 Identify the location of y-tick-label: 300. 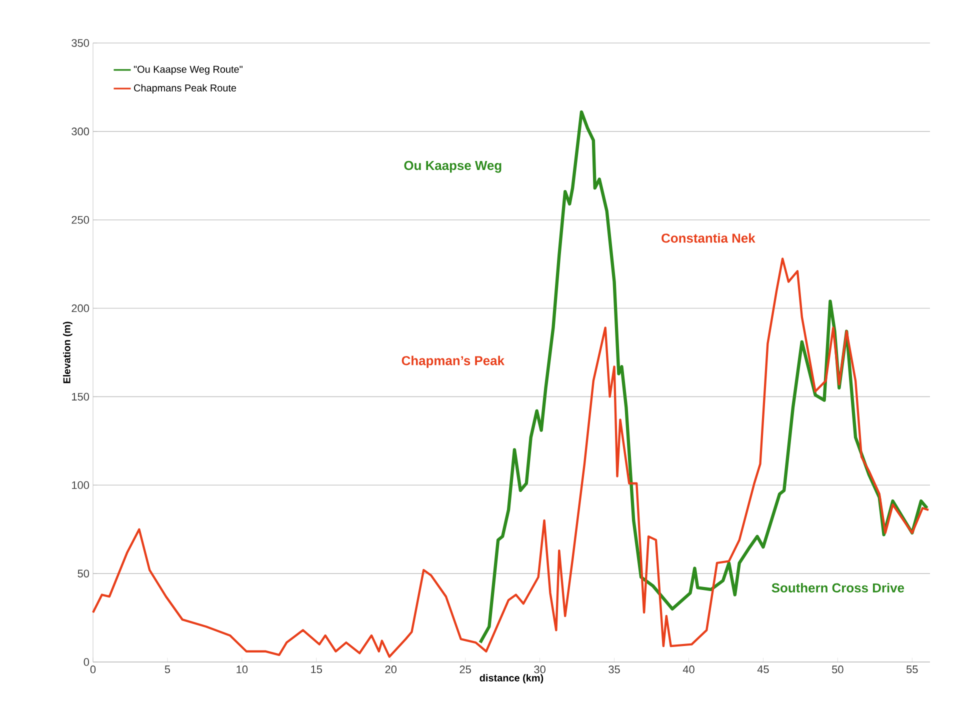
(81, 132).